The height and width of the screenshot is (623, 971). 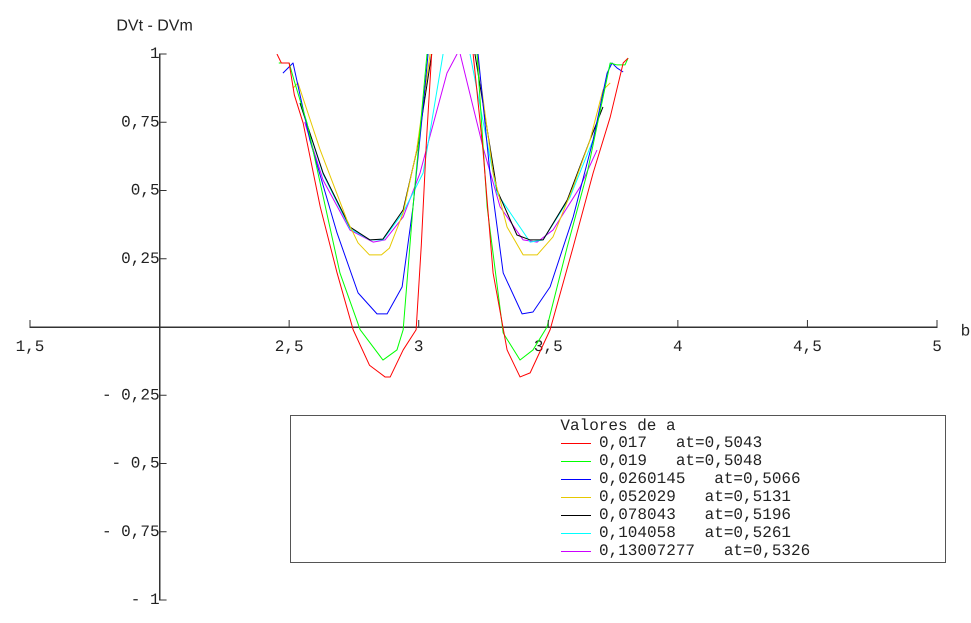 I want to click on x-tick-label: 4,5, so click(x=807, y=347).